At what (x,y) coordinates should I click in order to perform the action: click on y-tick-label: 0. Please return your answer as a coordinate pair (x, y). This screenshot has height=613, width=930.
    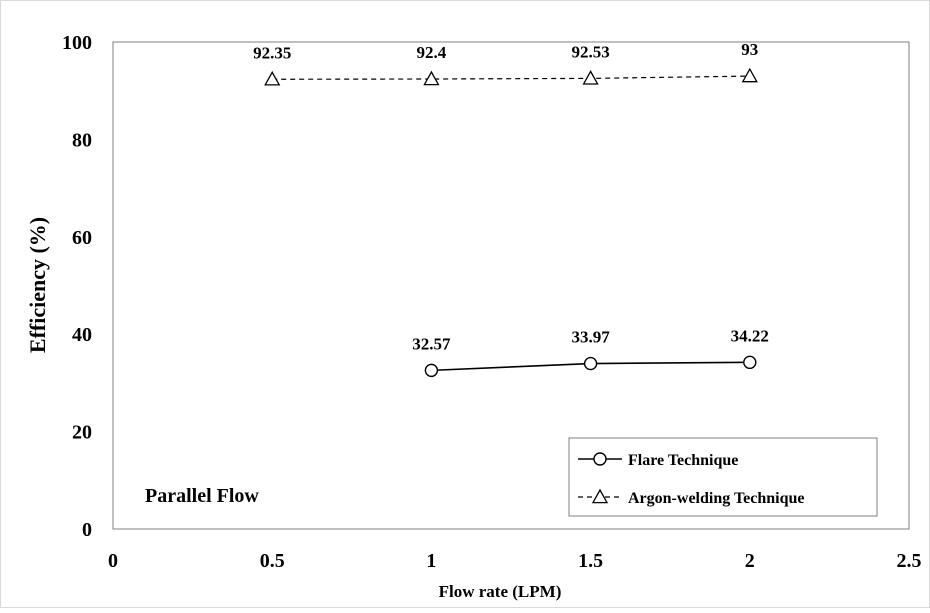
    Looking at the image, I should click on (87, 530).